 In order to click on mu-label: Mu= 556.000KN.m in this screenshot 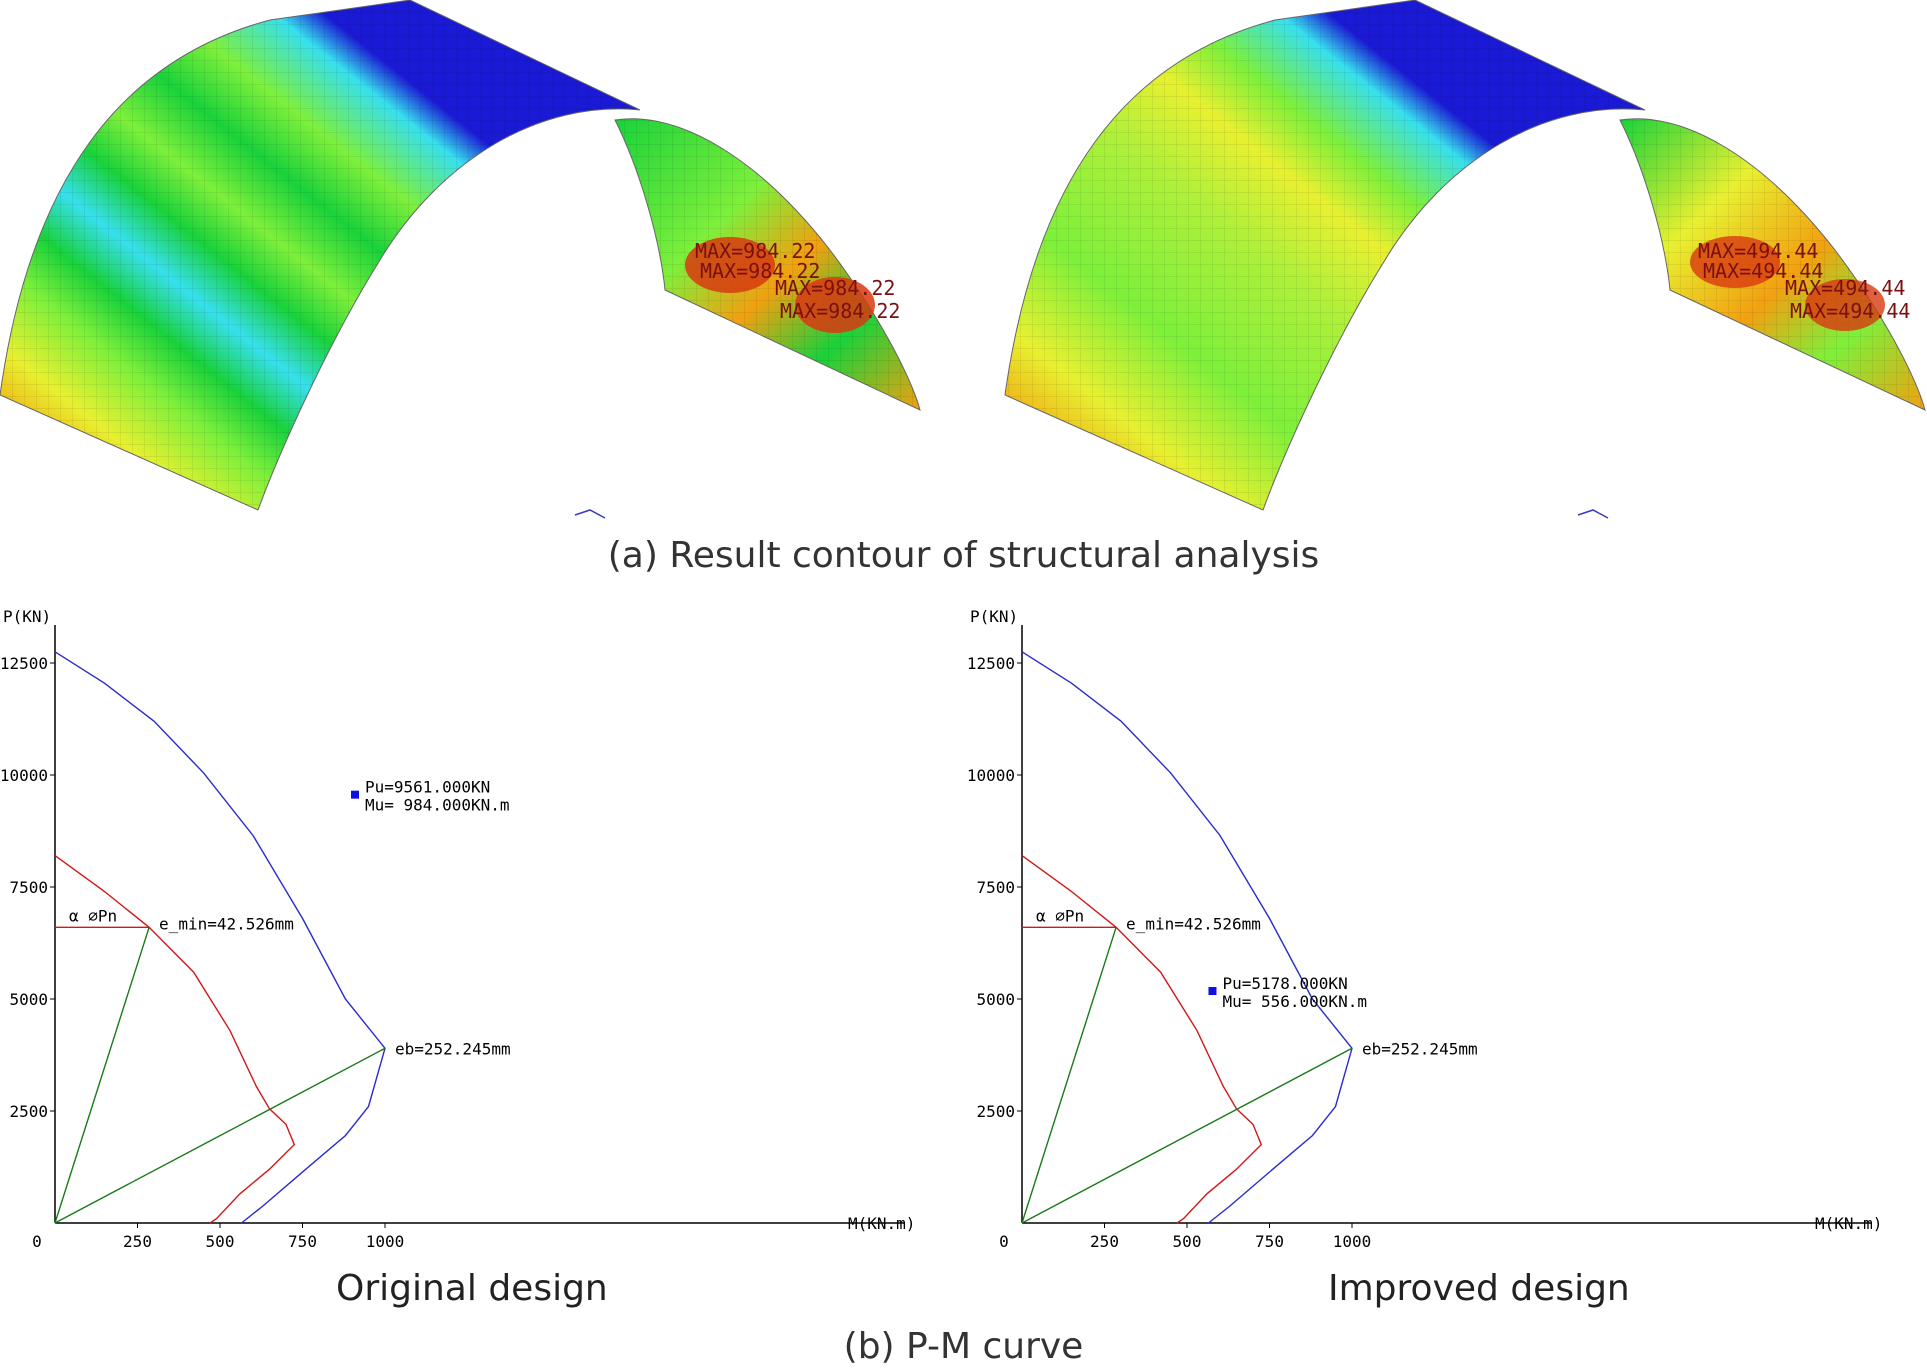, I will do `click(1294, 1001)`.